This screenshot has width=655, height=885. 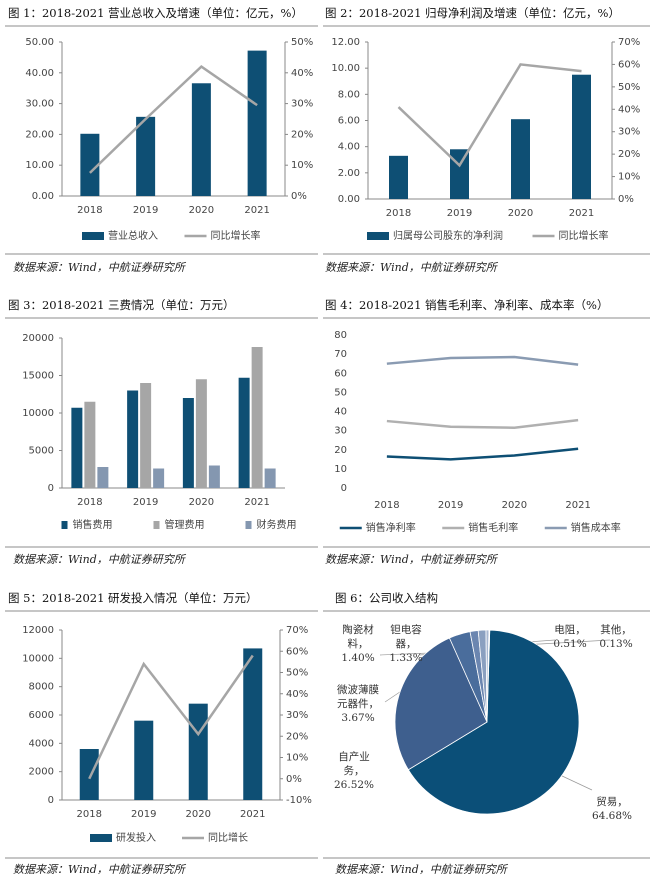 I want to click on y-tick-label: 50.00, so click(x=39, y=42).